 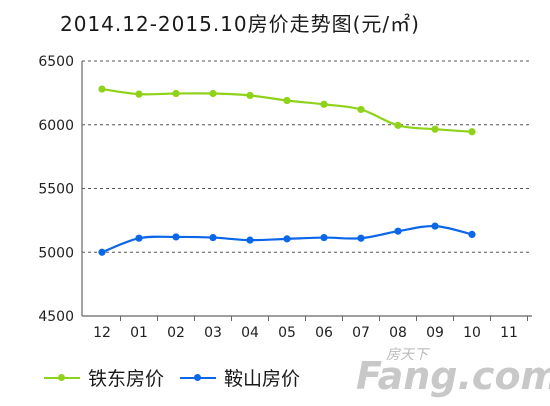 I want to click on x-tick-label: 12, so click(x=102, y=333).